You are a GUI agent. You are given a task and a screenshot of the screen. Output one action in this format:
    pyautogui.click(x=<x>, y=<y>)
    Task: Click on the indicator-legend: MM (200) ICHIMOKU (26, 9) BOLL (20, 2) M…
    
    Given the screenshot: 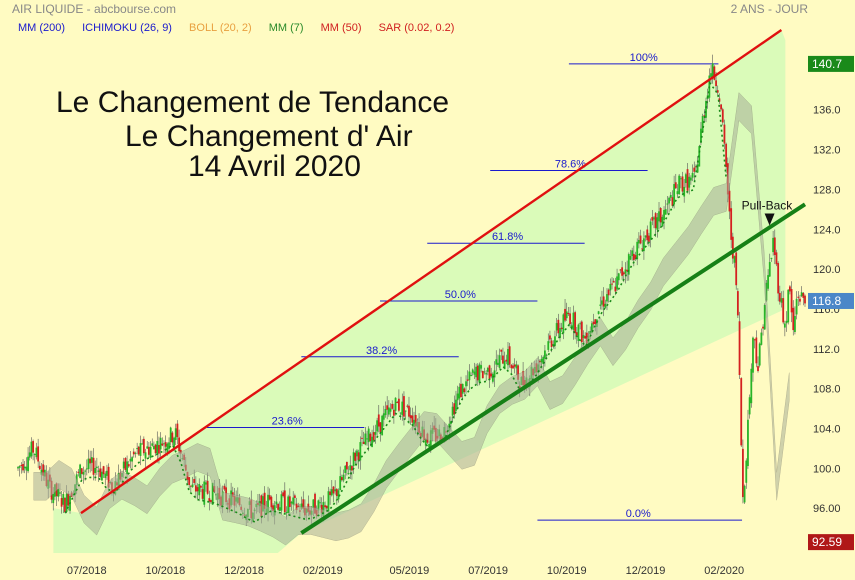 What is the action you would take?
    pyautogui.click(x=243, y=28)
    